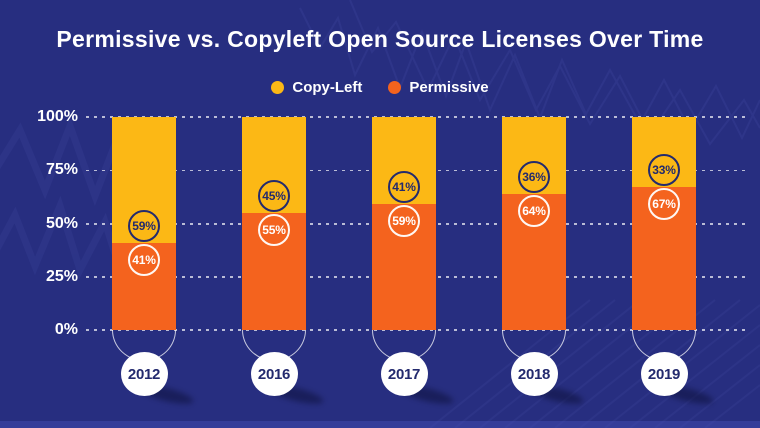  Describe the element at coordinates (278, 87) in the screenshot. I see `legend-swatch-copyleft-icon` at that location.